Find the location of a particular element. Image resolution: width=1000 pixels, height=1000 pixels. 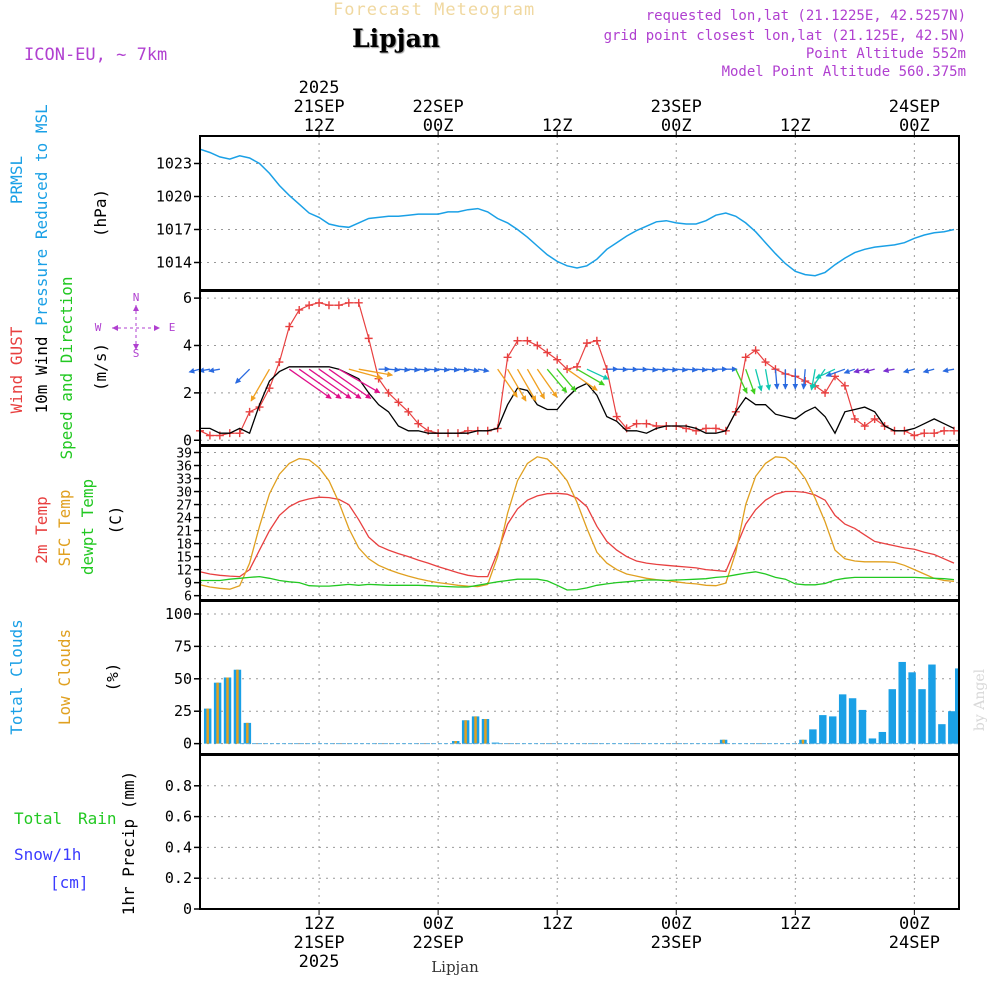

precip-axis-label: 1hr Precip (mm) is located at coordinates (128, 843).